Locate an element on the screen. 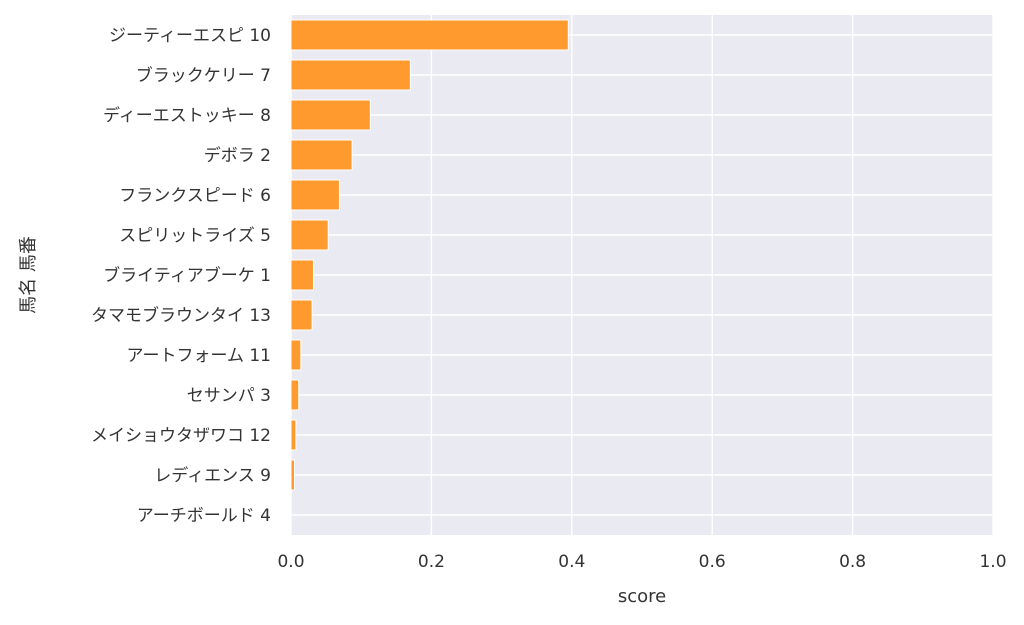 Image resolution: width=1024 pixels, height=625 pixels. y-axis-label: 馬名 馬番 is located at coordinates (28, 275).